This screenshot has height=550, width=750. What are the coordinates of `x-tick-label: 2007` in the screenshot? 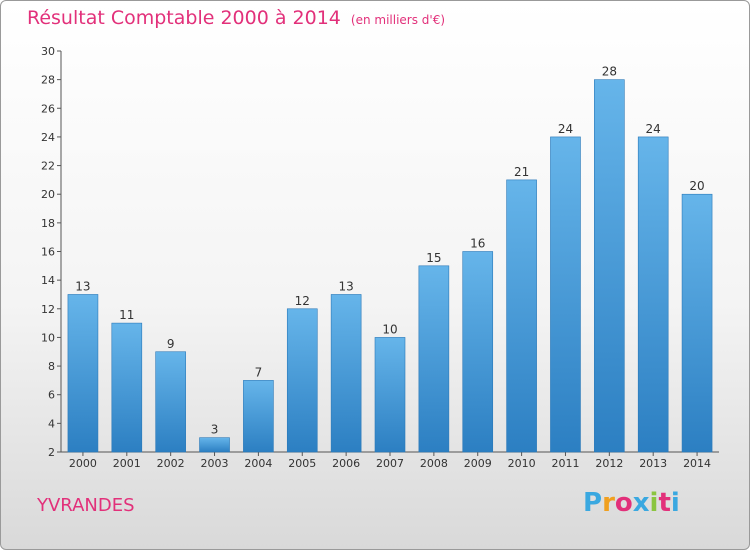 It's located at (390, 463).